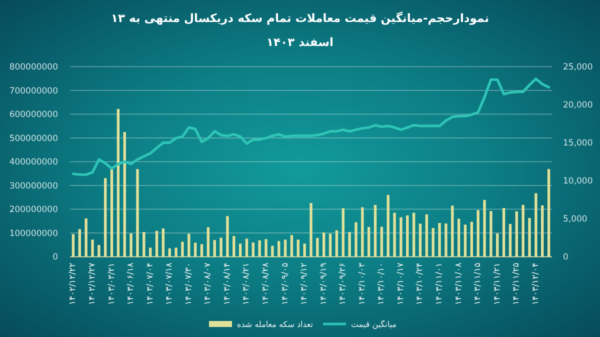 The width and height of the screenshot is (600, 337). I want to click on x-tick-label: ۱۴۰۳/۰۹/۲۶, so click(343, 283).